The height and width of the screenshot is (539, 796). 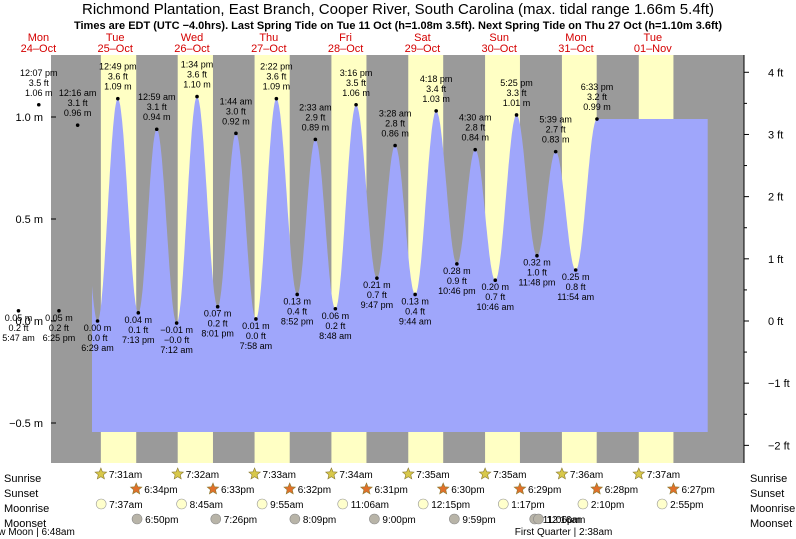 What do you see at coordinates (377, 295) in the screenshot?
I see `tide-label: 0.7 ft` at bounding box center [377, 295].